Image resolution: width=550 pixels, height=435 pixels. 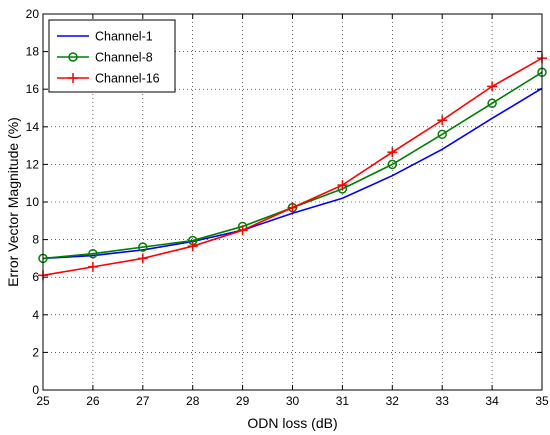 I want to click on y-tick-label: 12, so click(x=33, y=164).